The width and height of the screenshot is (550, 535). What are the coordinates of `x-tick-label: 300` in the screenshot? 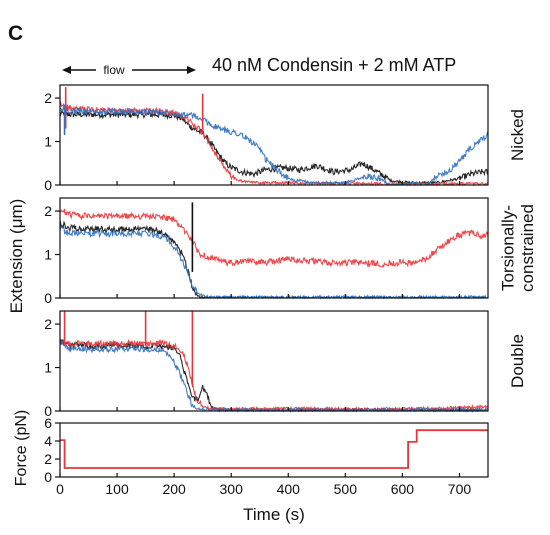 It's located at (232, 489).